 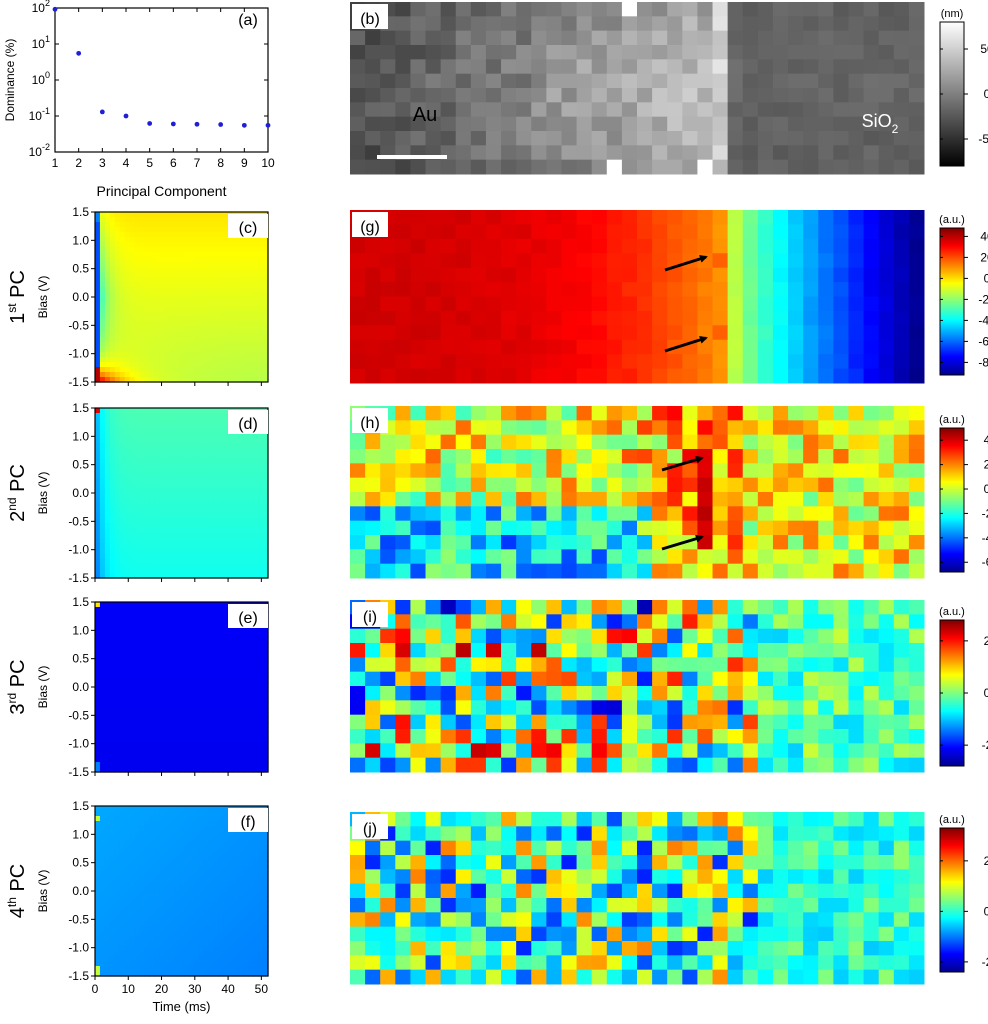 I want to click on y-tick-label: 1.0, so click(x=80, y=630).